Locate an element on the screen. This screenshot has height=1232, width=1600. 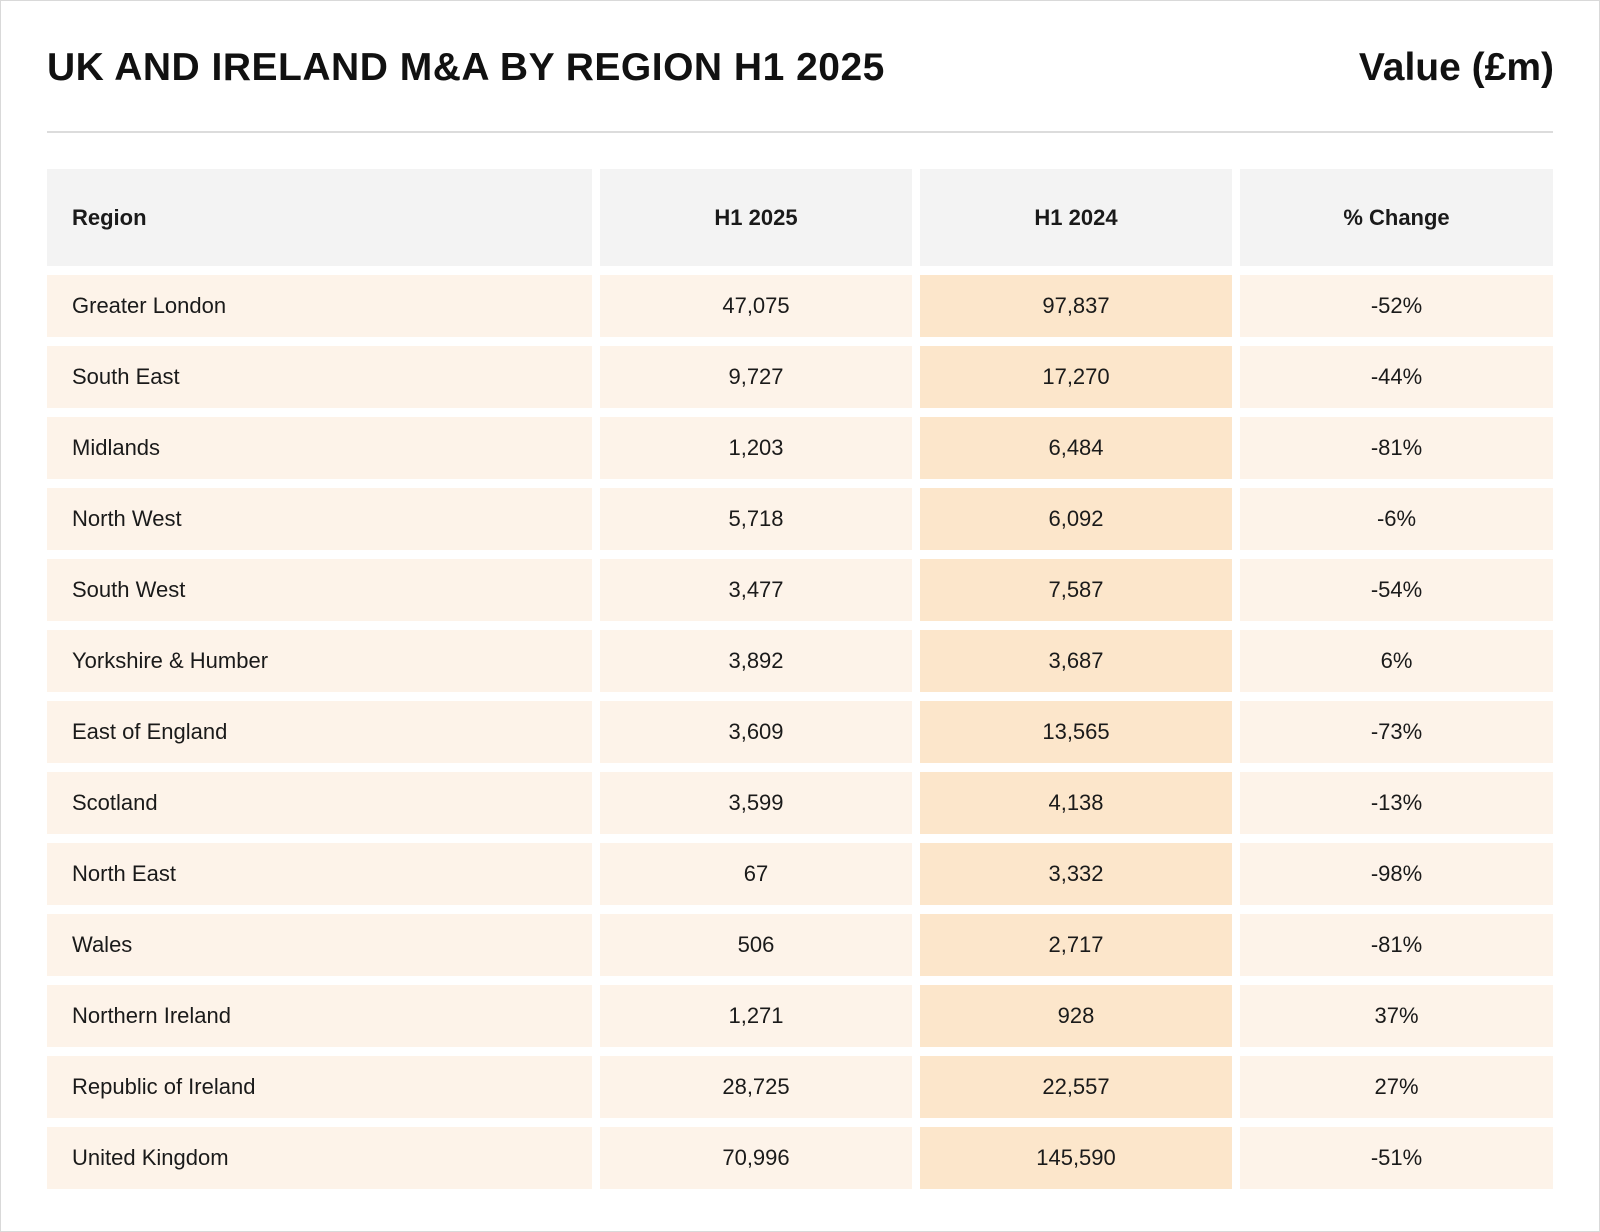
cell-region: Greater London is located at coordinates (319, 306).